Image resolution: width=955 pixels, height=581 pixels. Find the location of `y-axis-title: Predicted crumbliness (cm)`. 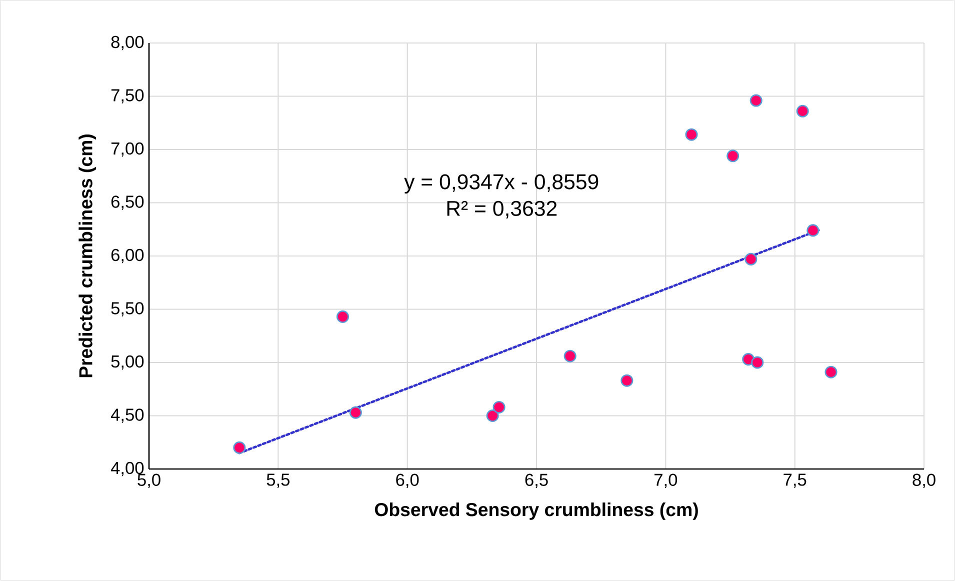

y-axis-title: Predicted crumbliness (cm) is located at coordinates (87, 256).